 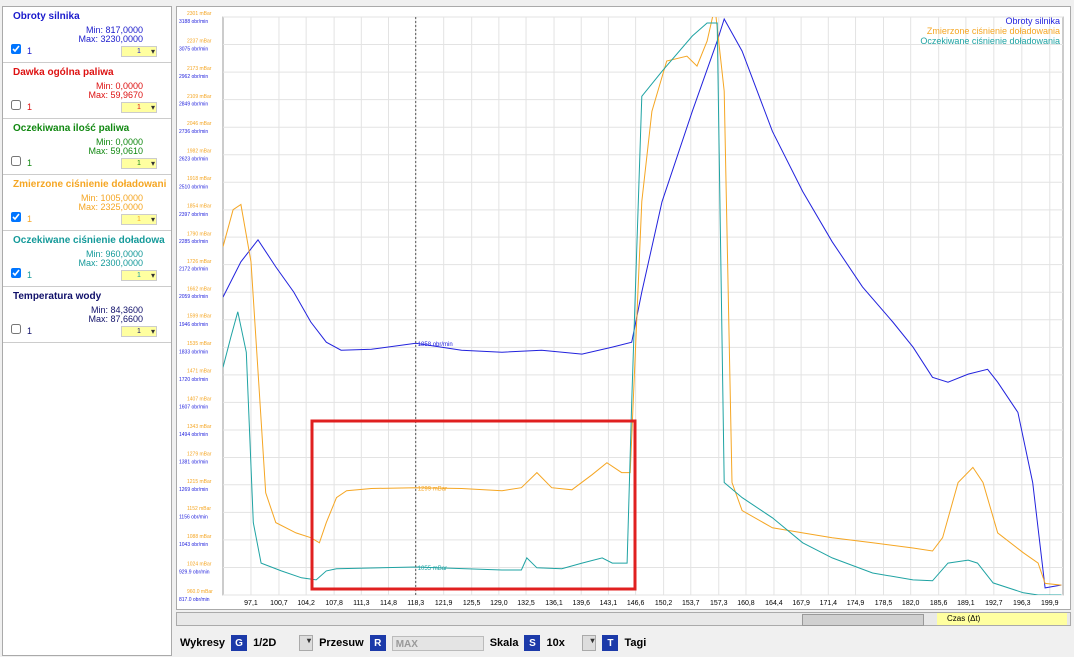 I want to click on y-tick-label: 929.9 obr/min, so click(x=194, y=572).